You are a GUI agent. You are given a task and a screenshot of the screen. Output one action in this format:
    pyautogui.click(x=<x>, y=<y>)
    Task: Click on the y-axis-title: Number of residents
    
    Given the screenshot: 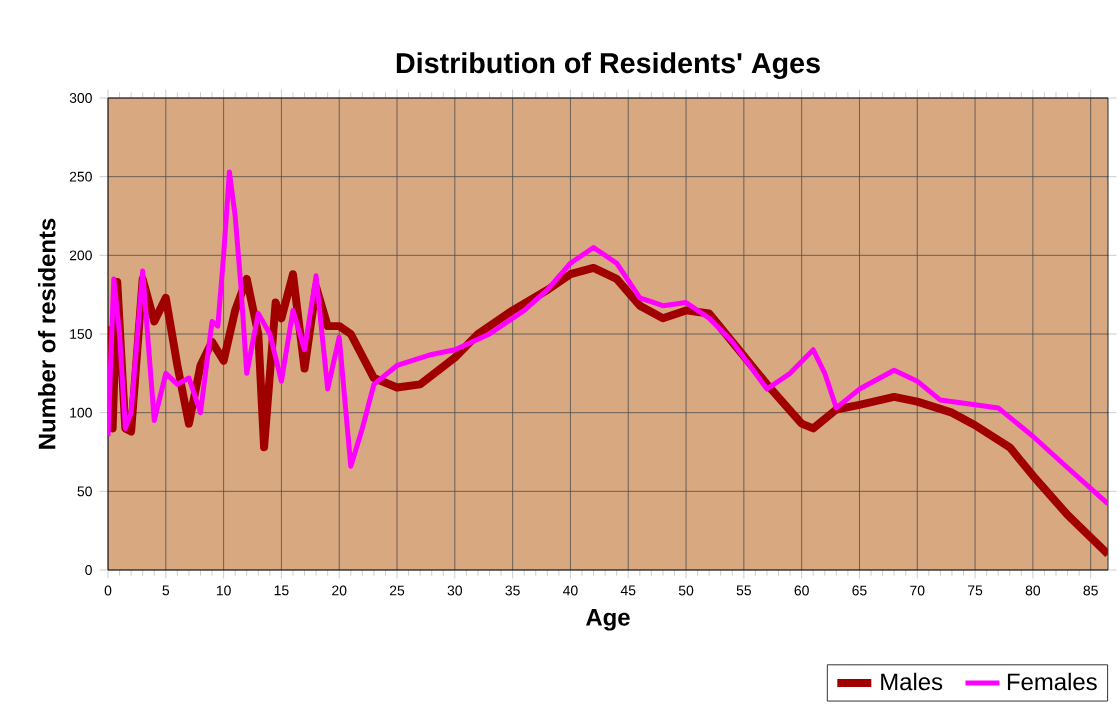 What is the action you would take?
    pyautogui.click(x=46, y=333)
    